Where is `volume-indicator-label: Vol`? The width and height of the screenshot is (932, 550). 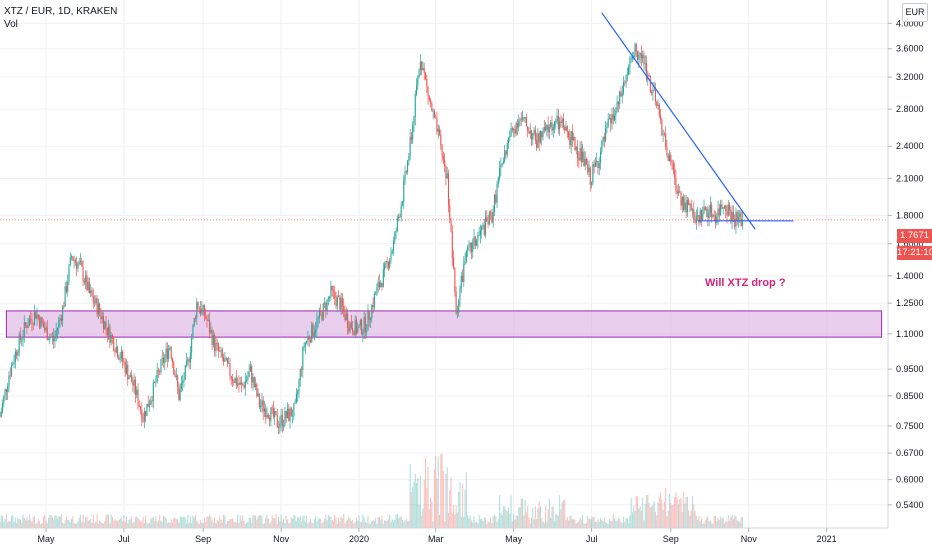
volume-indicator-label: Vol is located at coordinates (11, 24).